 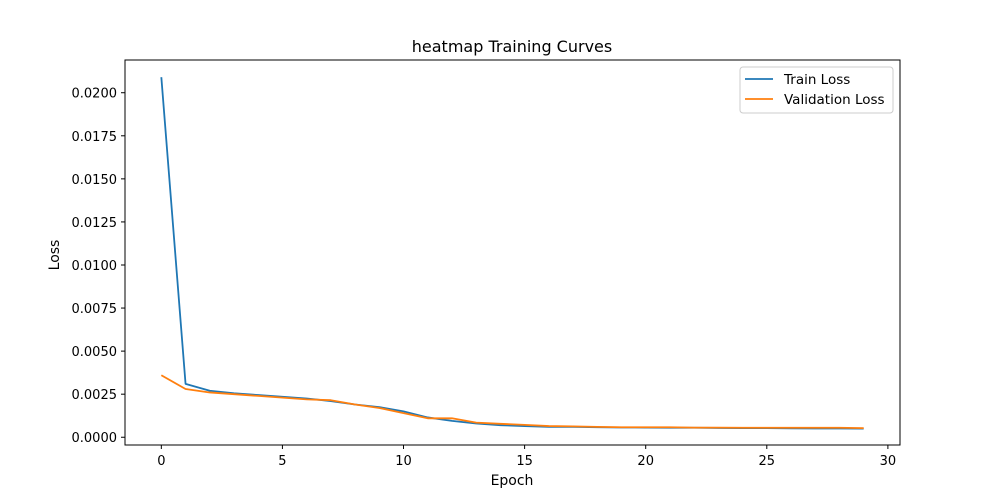 I want to click on x-tick-label: 25, so click(x=767, y=461).